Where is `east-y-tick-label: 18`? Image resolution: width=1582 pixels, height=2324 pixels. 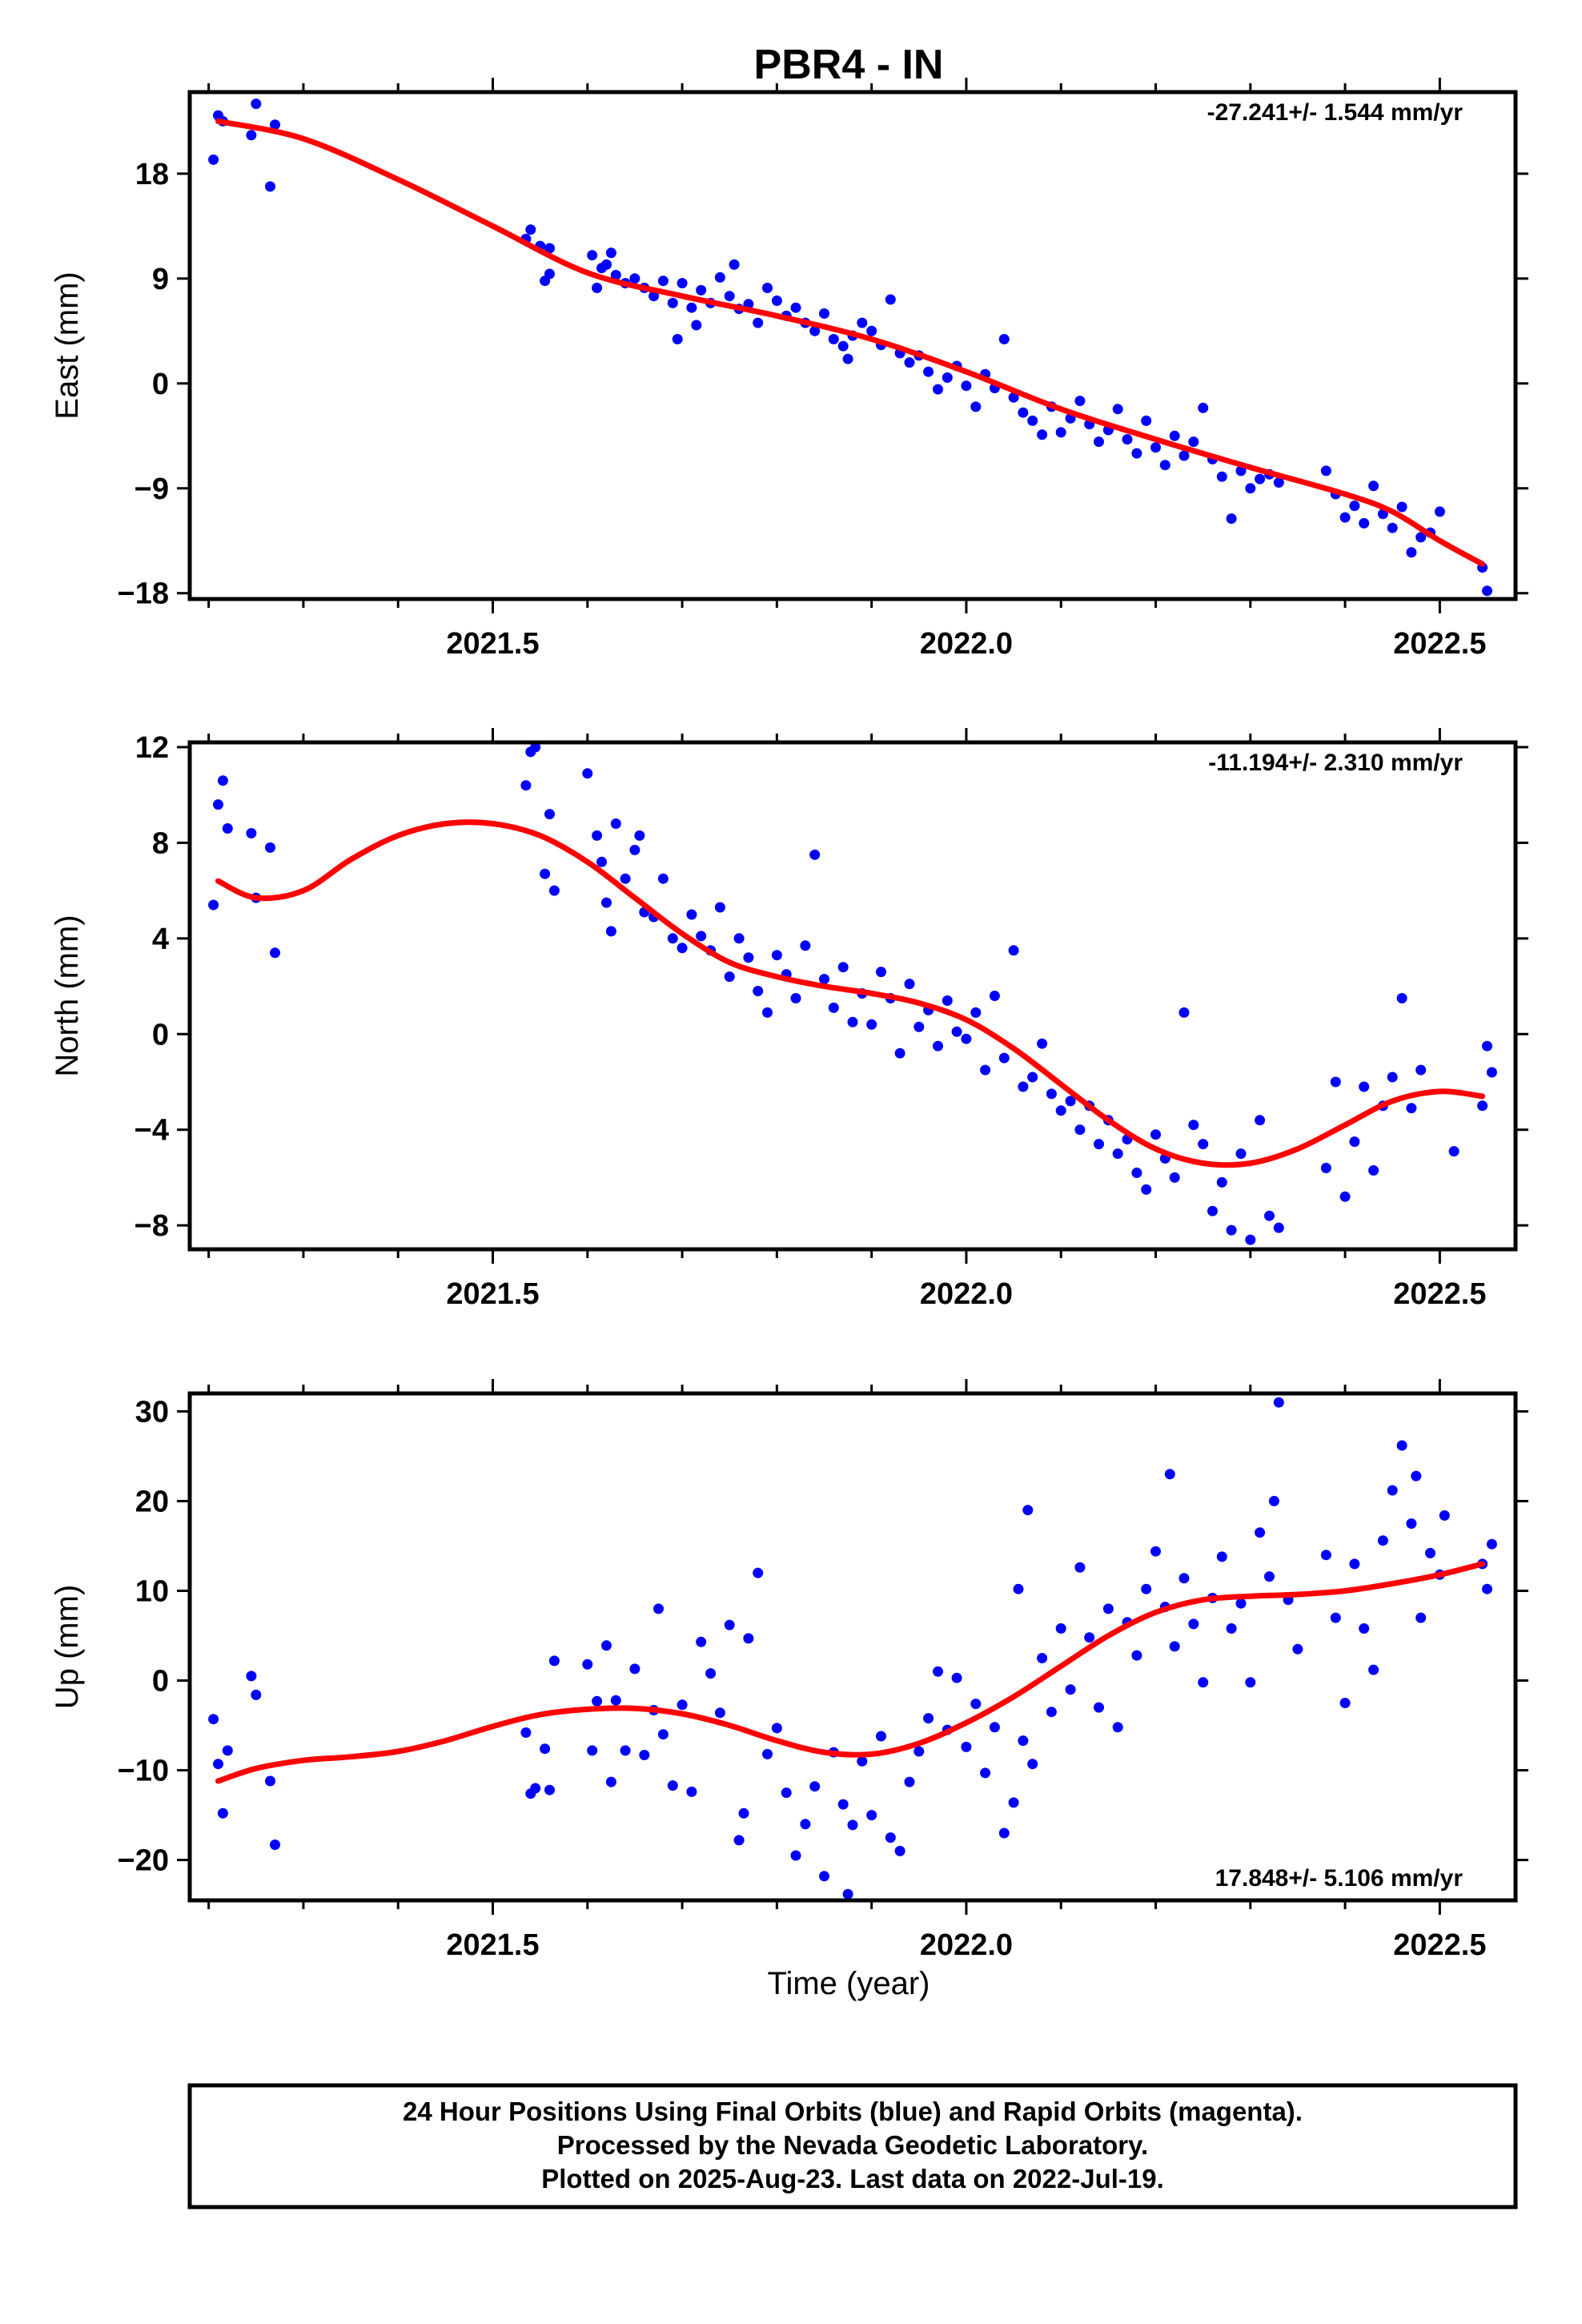 east-y-tick-label: 18 is located at coordinates (152, 174).